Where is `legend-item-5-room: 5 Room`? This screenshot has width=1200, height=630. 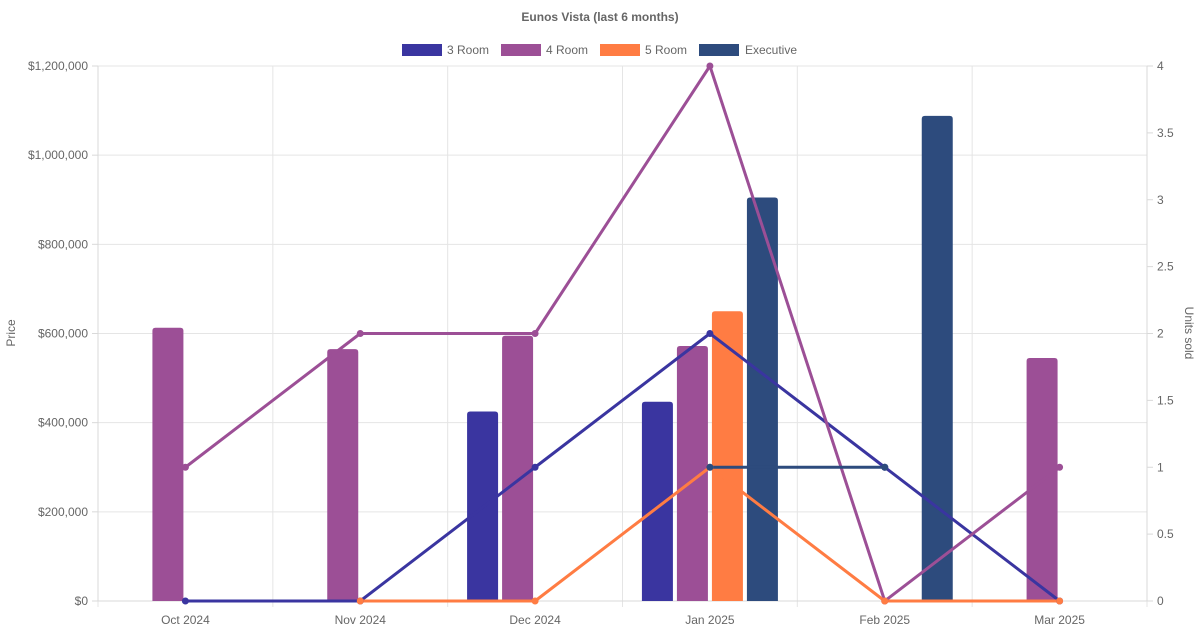 legend-item-5-room: 5 Room is located at coordinates (643, 50).